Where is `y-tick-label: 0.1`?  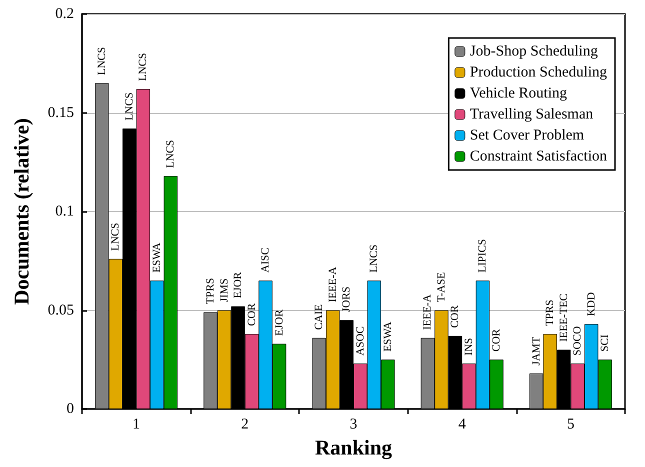
y-tick-label: 0.1 is located at coordinates (64, 212).